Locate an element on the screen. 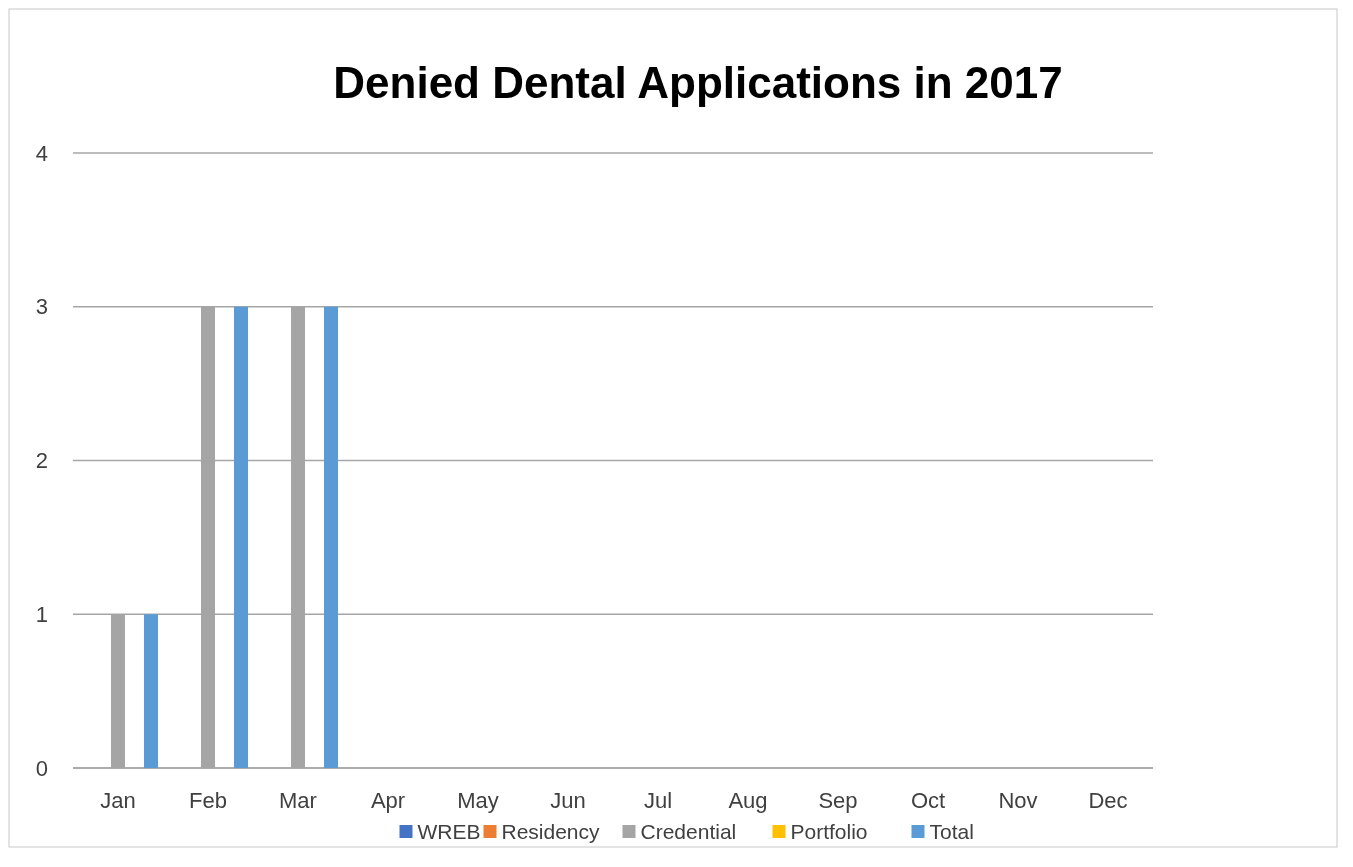  x-tick-label: Jul is located at coordinates (658, 800).